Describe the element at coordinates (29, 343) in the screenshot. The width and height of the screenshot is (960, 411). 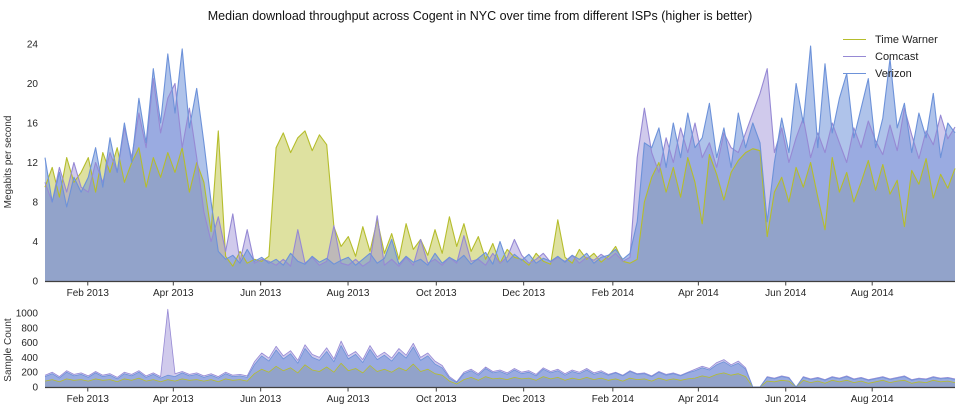
I see `svg-text: 600` at that location.